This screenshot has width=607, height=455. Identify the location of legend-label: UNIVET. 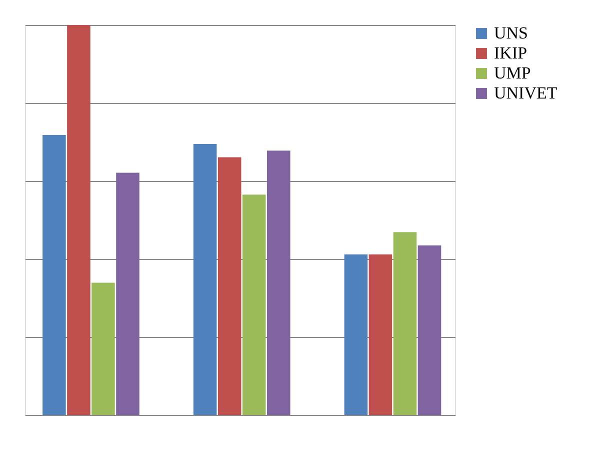
(526, 93).